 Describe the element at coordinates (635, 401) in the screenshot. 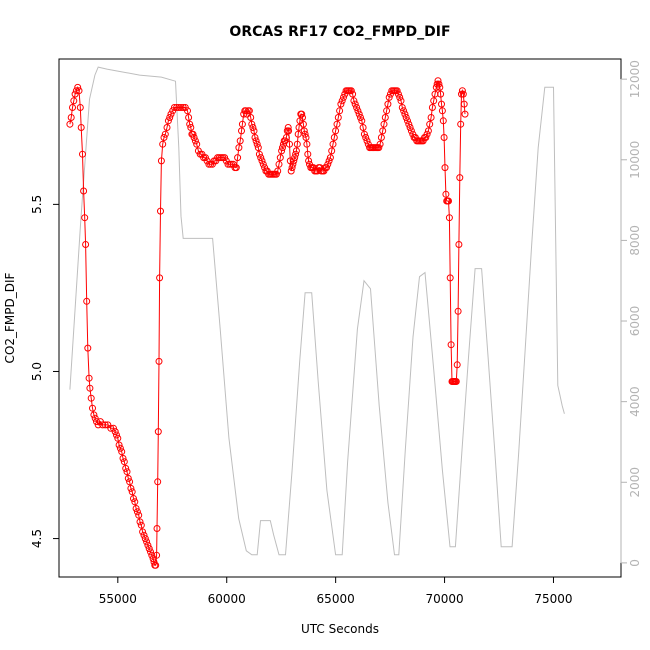

I see `y2-tick-label: 4000` at that location.